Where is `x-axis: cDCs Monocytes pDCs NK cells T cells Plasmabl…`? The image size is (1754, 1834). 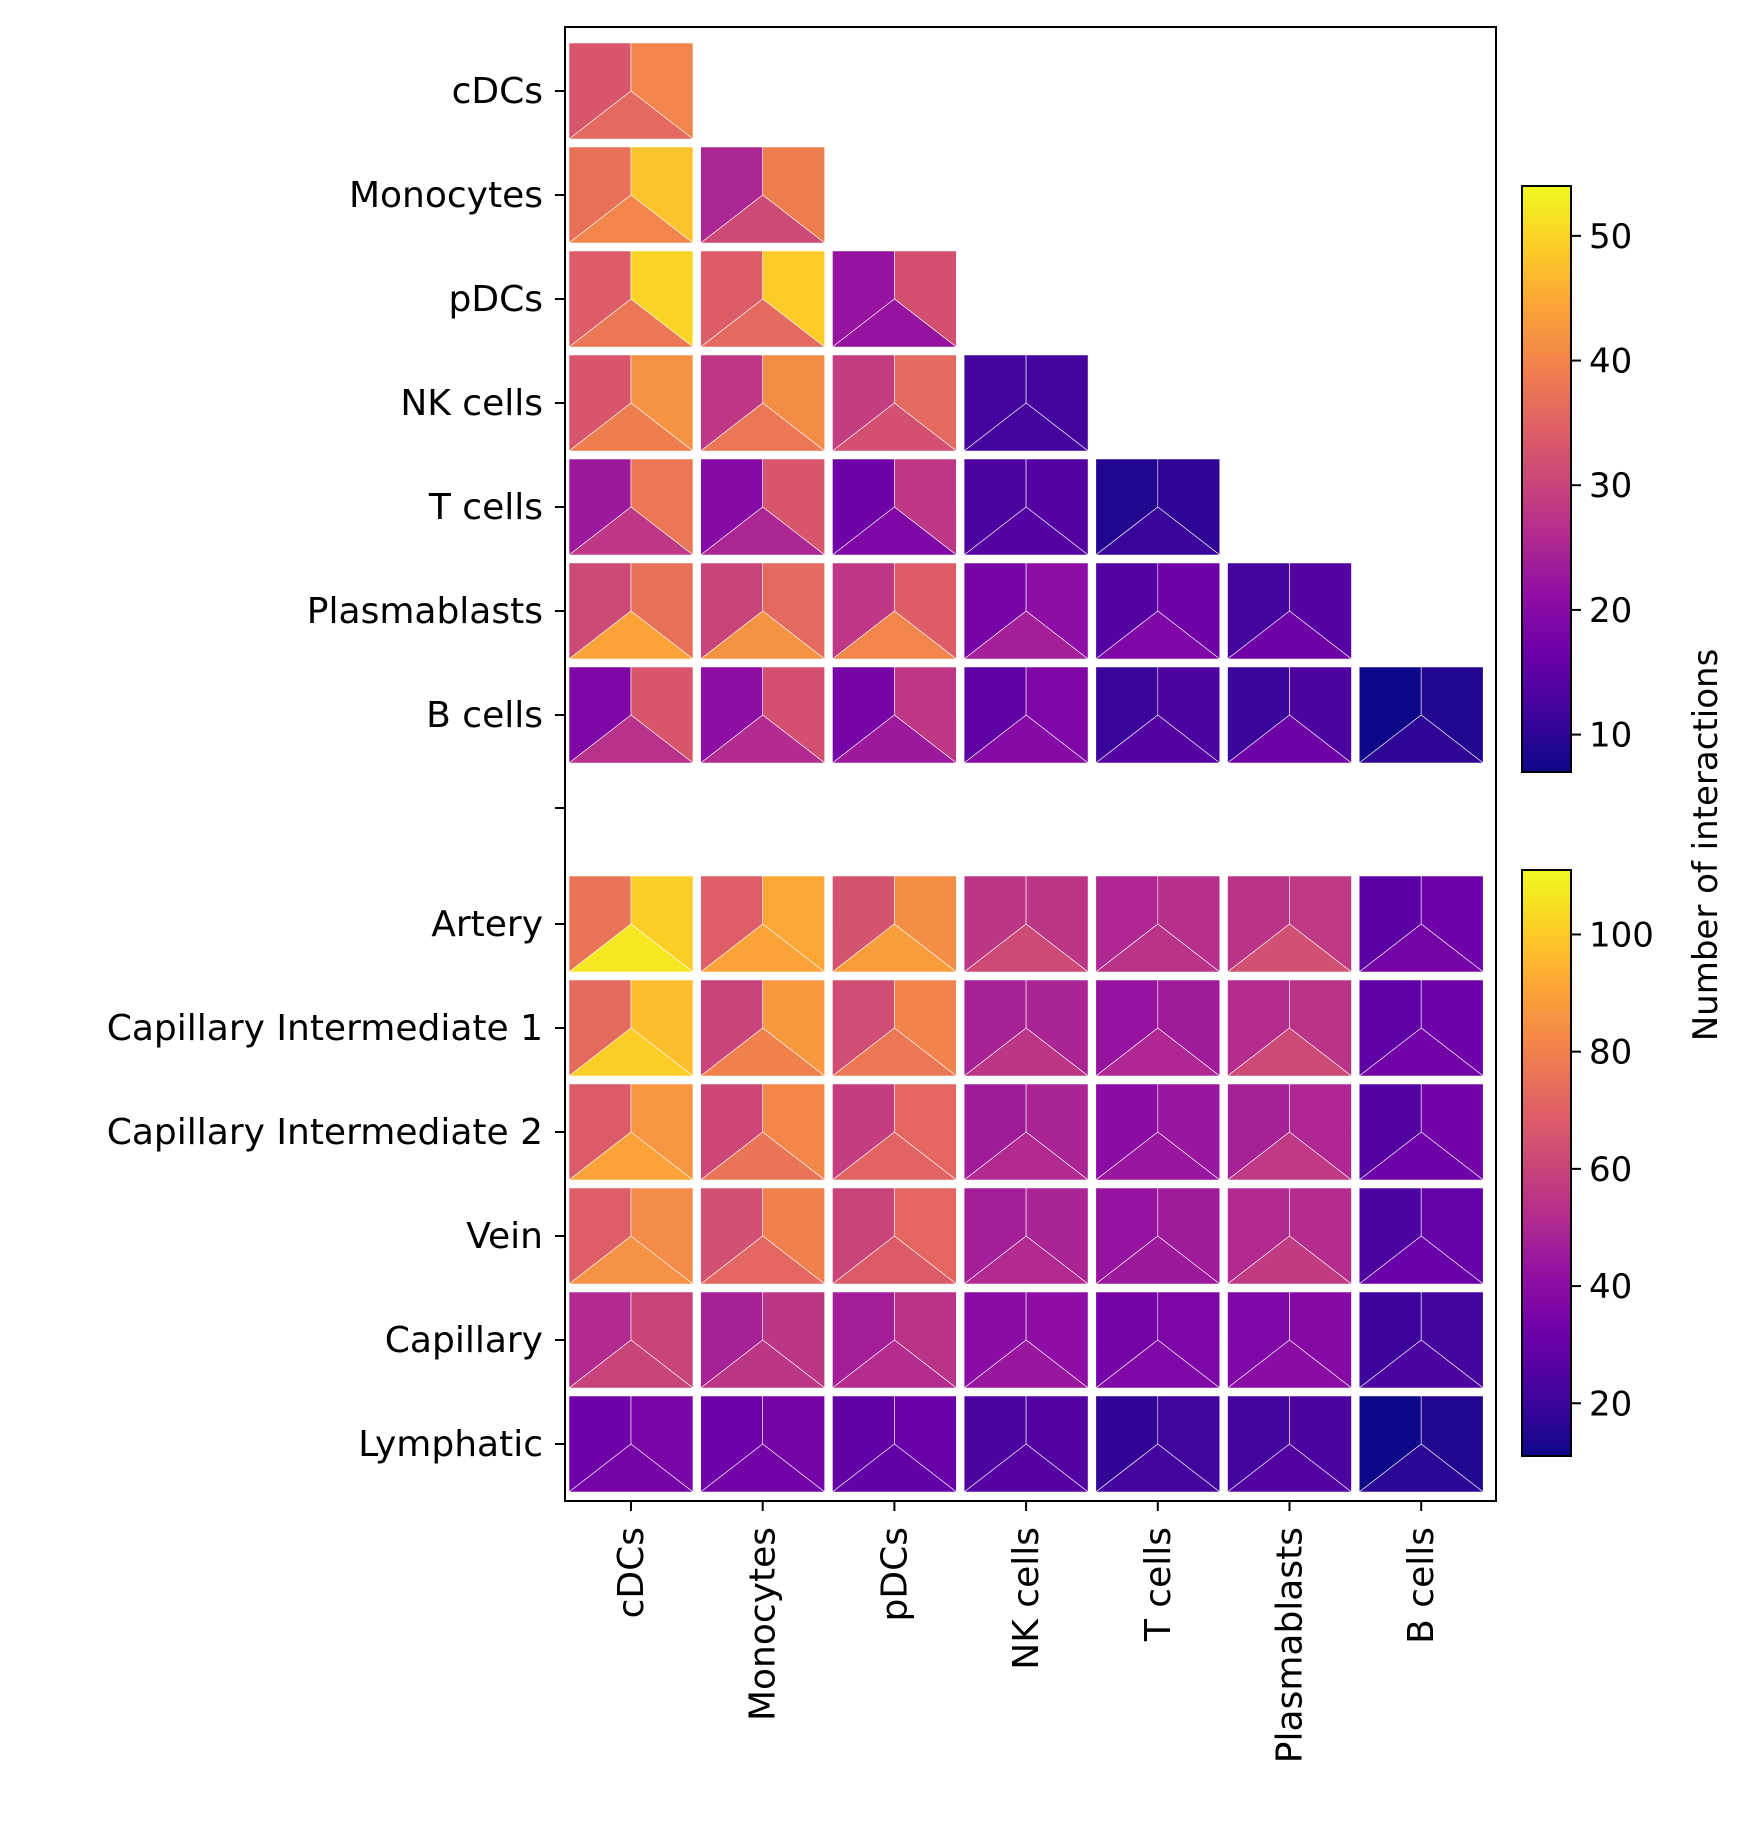
x-axis: cDCs Monocytes pDCs NK cells T cells Plasmabl… is located at coordinates (1026, 1632).